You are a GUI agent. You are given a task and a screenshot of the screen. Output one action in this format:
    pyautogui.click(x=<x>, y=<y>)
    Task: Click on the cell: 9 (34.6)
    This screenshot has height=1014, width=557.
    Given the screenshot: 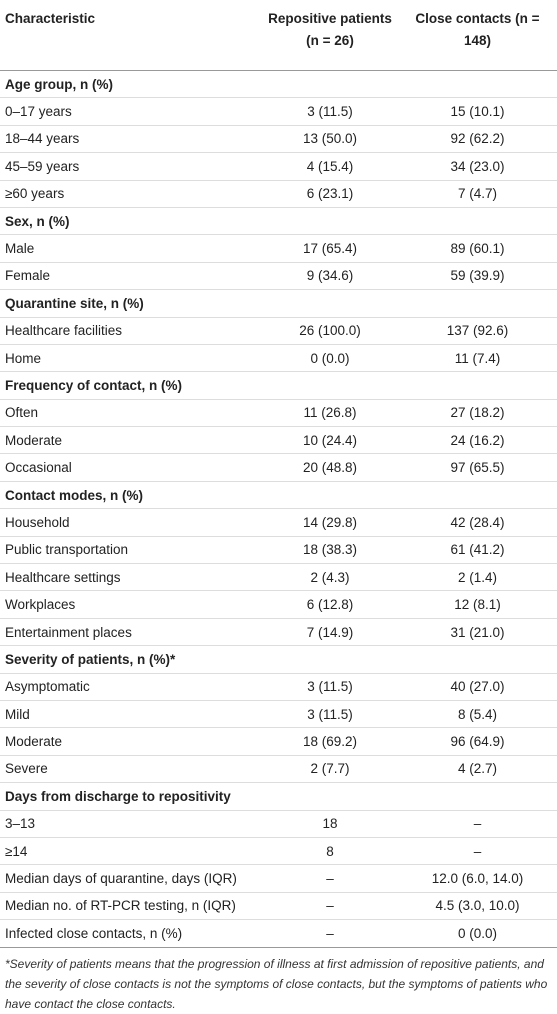 What is the action you would take?
    pyautogui.click(x=329, y=276)
    